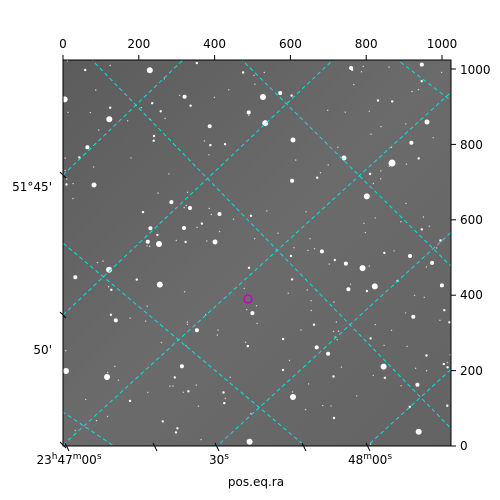 The width and height of the screenshot is (500, 500). Describe the element at coordinates (248, 299) in the screenshot. I see `target-marker` at that location.